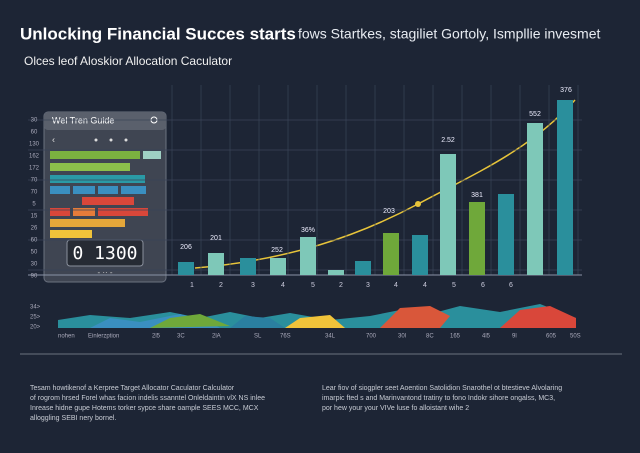  Describe the element at coordinates (308, 230) in the screenshot. I see `annotation: 36%` at that location.